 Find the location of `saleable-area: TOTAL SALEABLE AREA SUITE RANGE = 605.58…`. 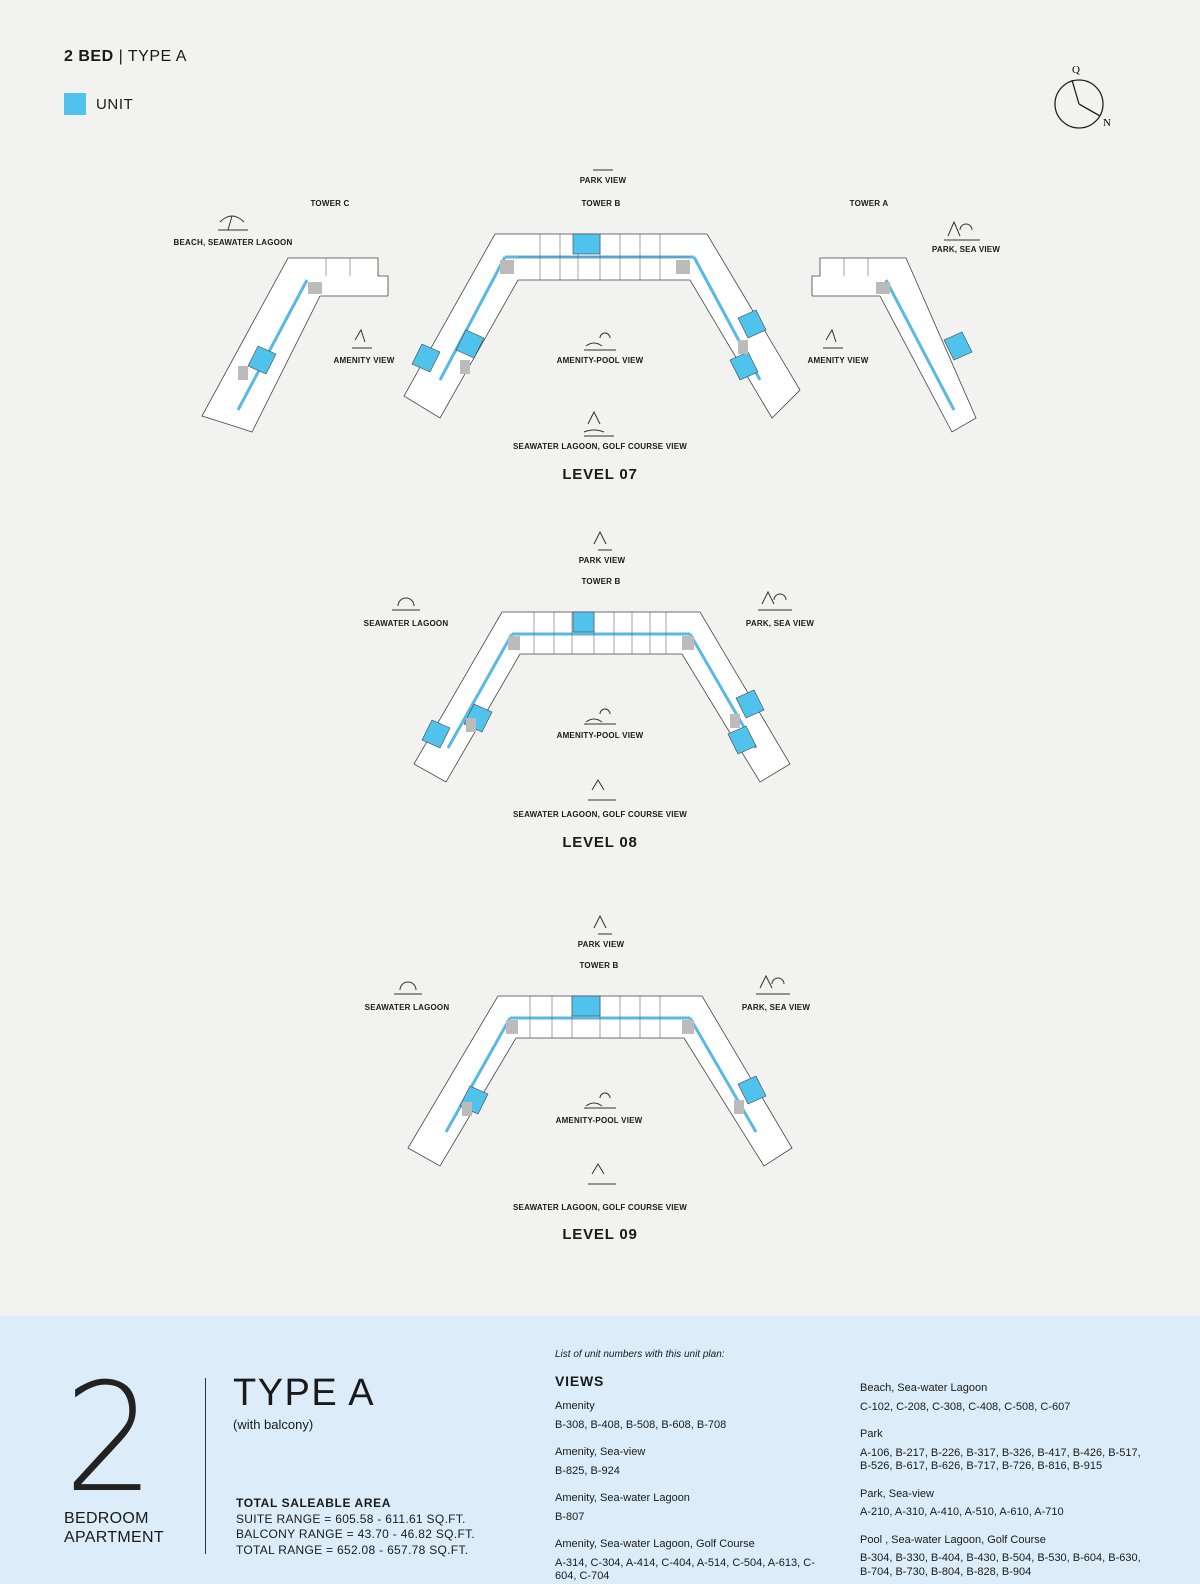

saleable-area: TOTAL SALEABLE AREA SUITE RANGE = 605.58… is located at coordinates (355, 1527).